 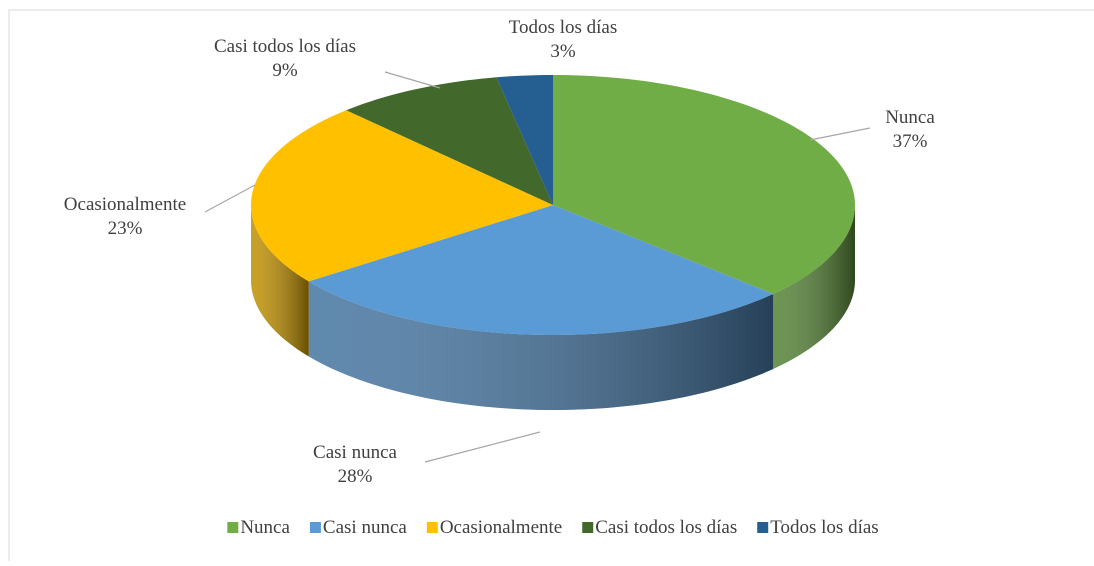 I want to click on data-label-value: 3%, so click(x=563, y=51).